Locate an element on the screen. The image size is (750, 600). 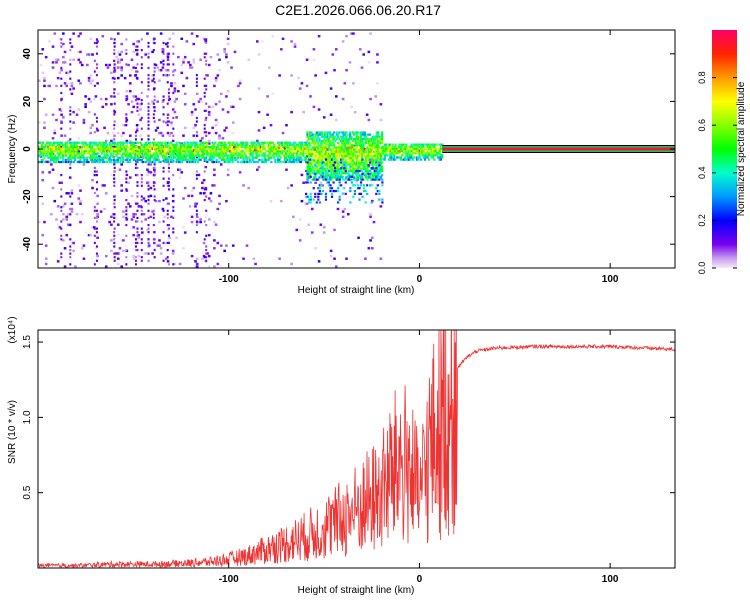
colorbar-label: Normalized spectral amplitude is located at coordinates (741, 148).